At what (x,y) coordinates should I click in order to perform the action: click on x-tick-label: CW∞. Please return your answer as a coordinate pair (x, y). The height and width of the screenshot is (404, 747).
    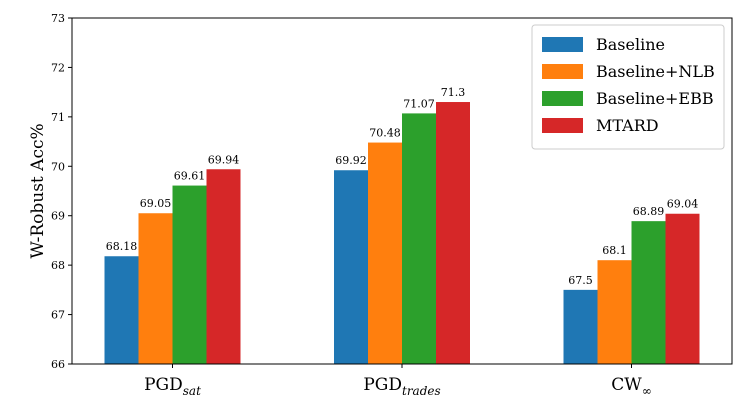
    Looking at the image, I should click on (631, 386).